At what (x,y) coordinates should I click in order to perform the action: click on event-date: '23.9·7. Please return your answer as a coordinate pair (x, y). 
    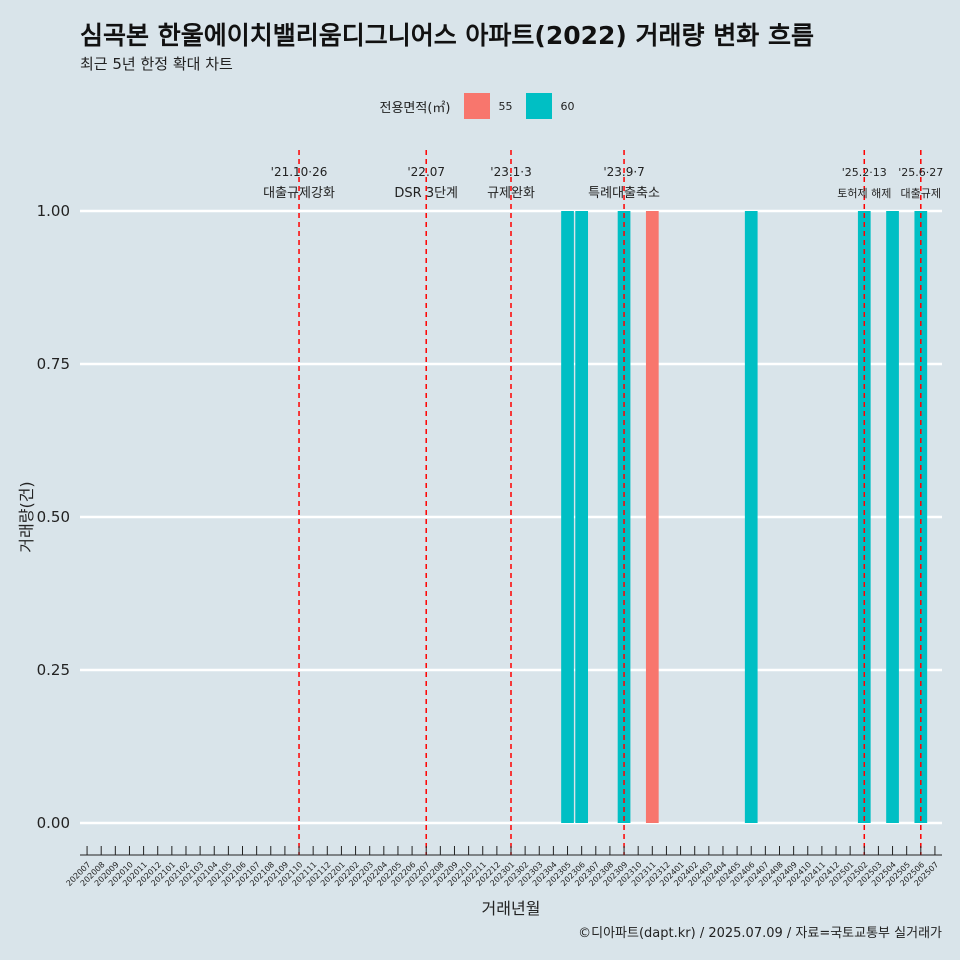
    Looking at the image, I should click on (623, 172).